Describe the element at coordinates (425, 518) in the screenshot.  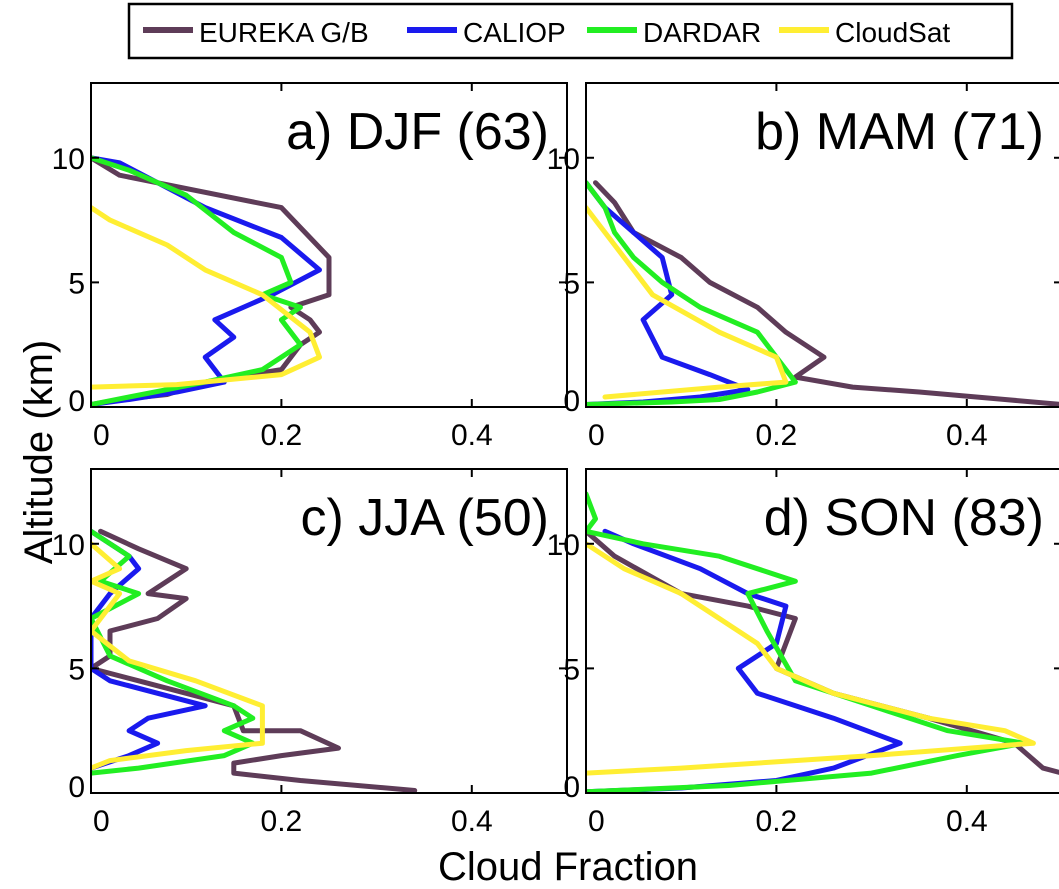
I see `panel-title: c) JJA (50)` at that location.